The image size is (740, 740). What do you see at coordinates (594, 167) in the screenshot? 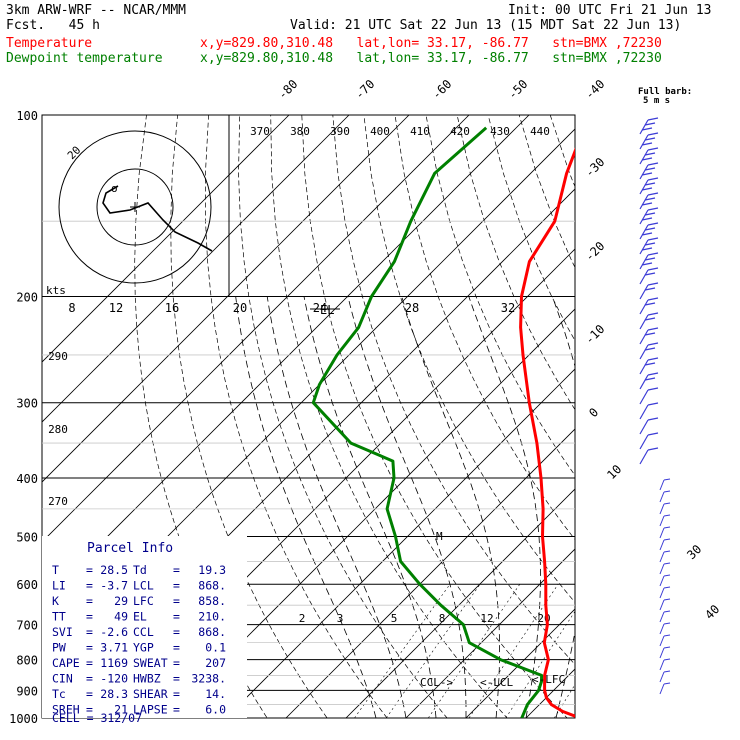
I see `isotherm-label: -30` at bounding box center [594, 167].